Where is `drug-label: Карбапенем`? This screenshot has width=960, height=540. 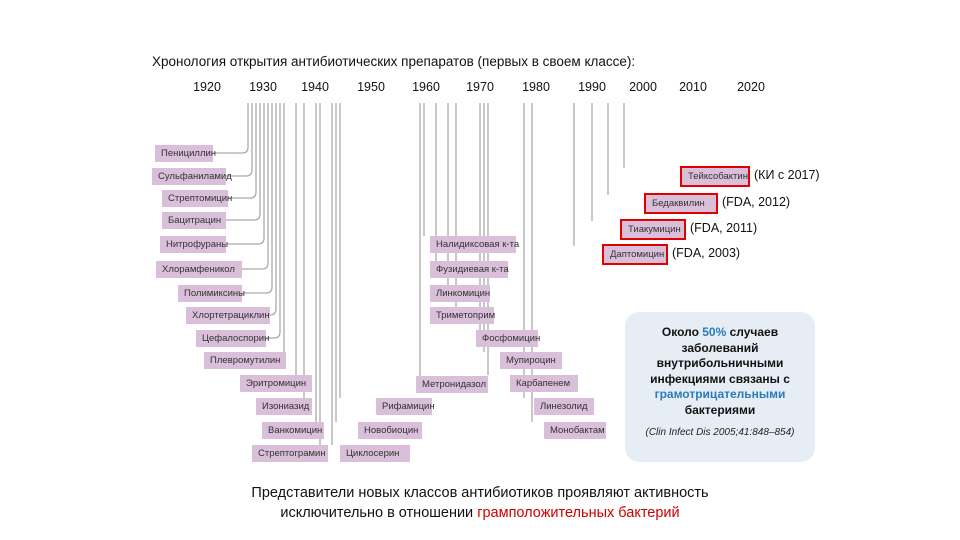 drug-label: Карбапенем is located at coordinates (544, 383).